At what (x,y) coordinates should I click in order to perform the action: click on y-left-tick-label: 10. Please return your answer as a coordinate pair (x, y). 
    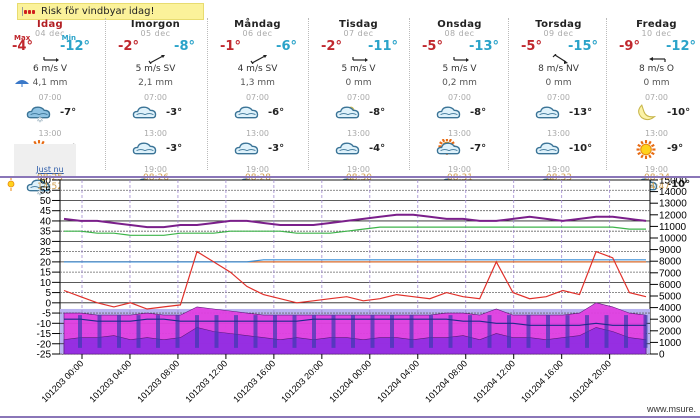
    Looking at the image, I should click on (46, 283).